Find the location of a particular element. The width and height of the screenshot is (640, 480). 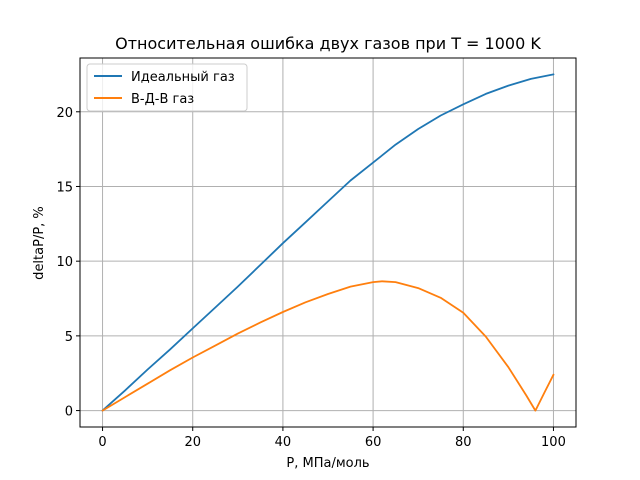

legend-label-ideal: Идеальный газ is located at coordinates (183, 77).